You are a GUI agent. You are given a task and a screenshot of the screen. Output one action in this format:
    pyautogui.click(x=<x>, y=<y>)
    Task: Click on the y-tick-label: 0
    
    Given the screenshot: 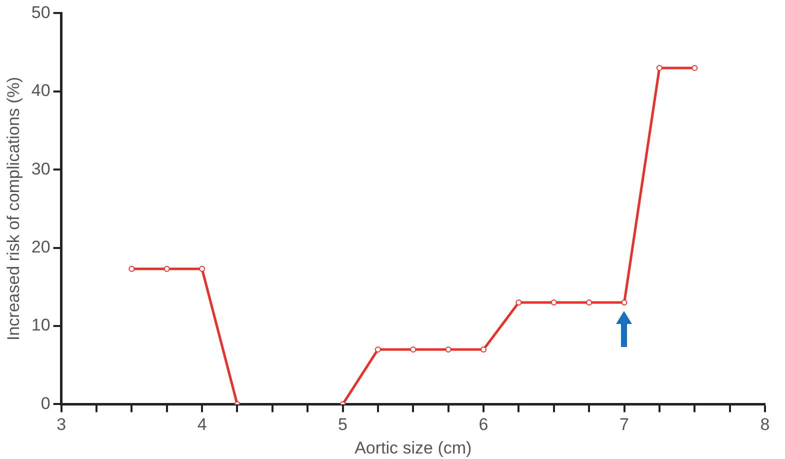 What is the action you would take?
    pyautogui.click(x=45, y=403)
    